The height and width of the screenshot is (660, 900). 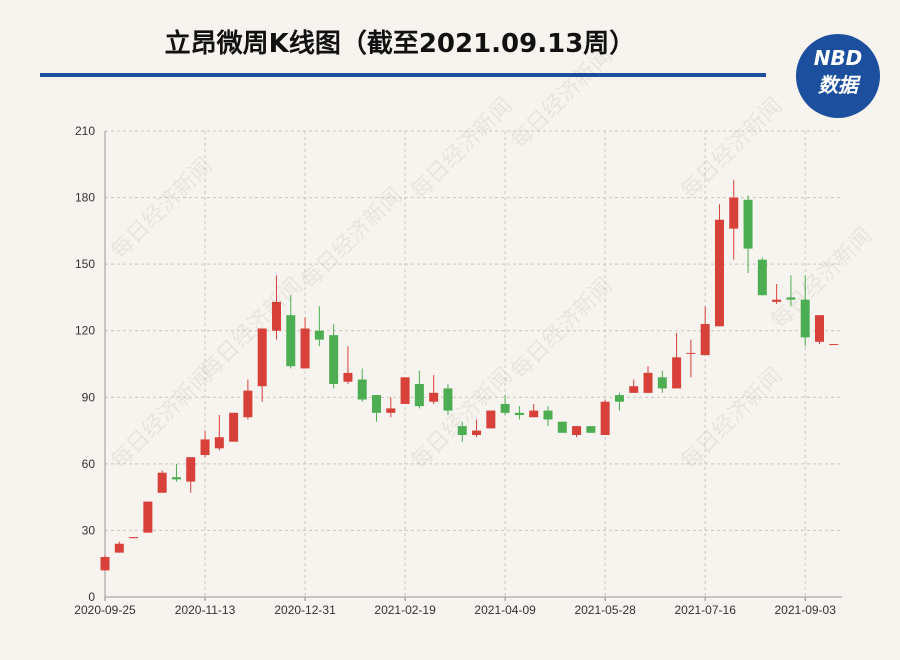 What do you see at coordinates (89, 530) in the screenshot?
I see `y-tick-label: 30` at bounding box center [89, 530].